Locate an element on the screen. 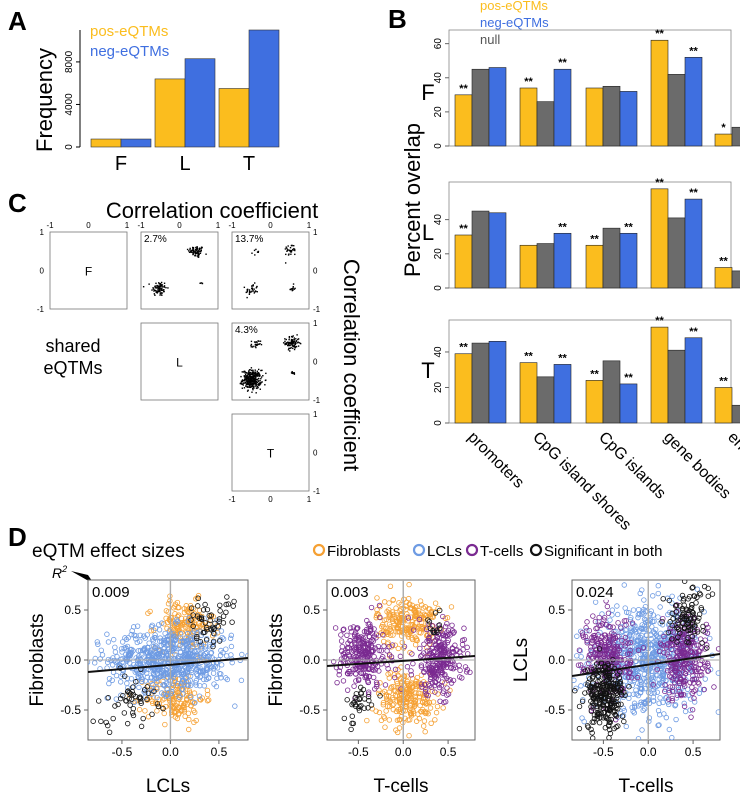 The image size is (740, 800). b-bar-neg is located at coordinates (693, 380).